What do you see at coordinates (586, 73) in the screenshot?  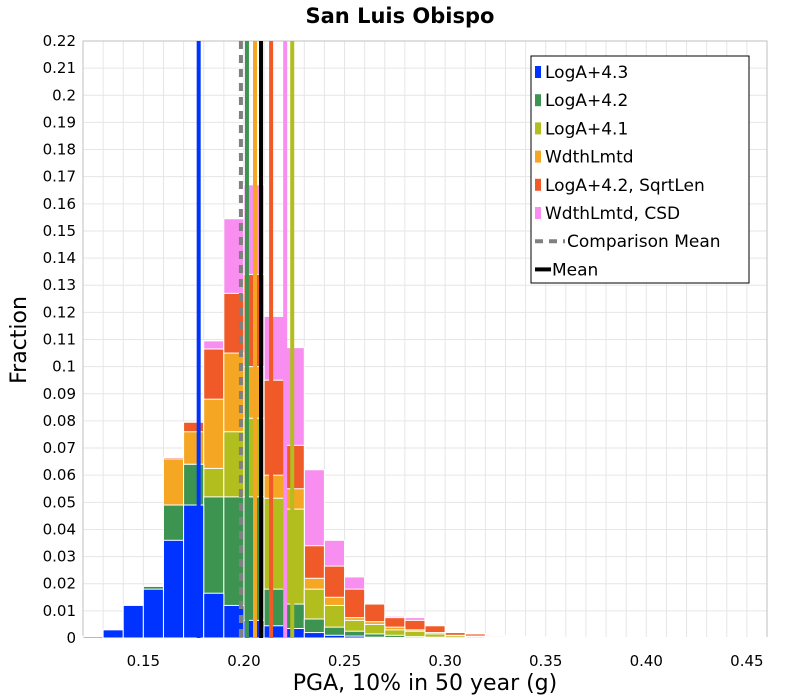 I see `legend-label: LogA+4.3` at bounding box center [586, 73].